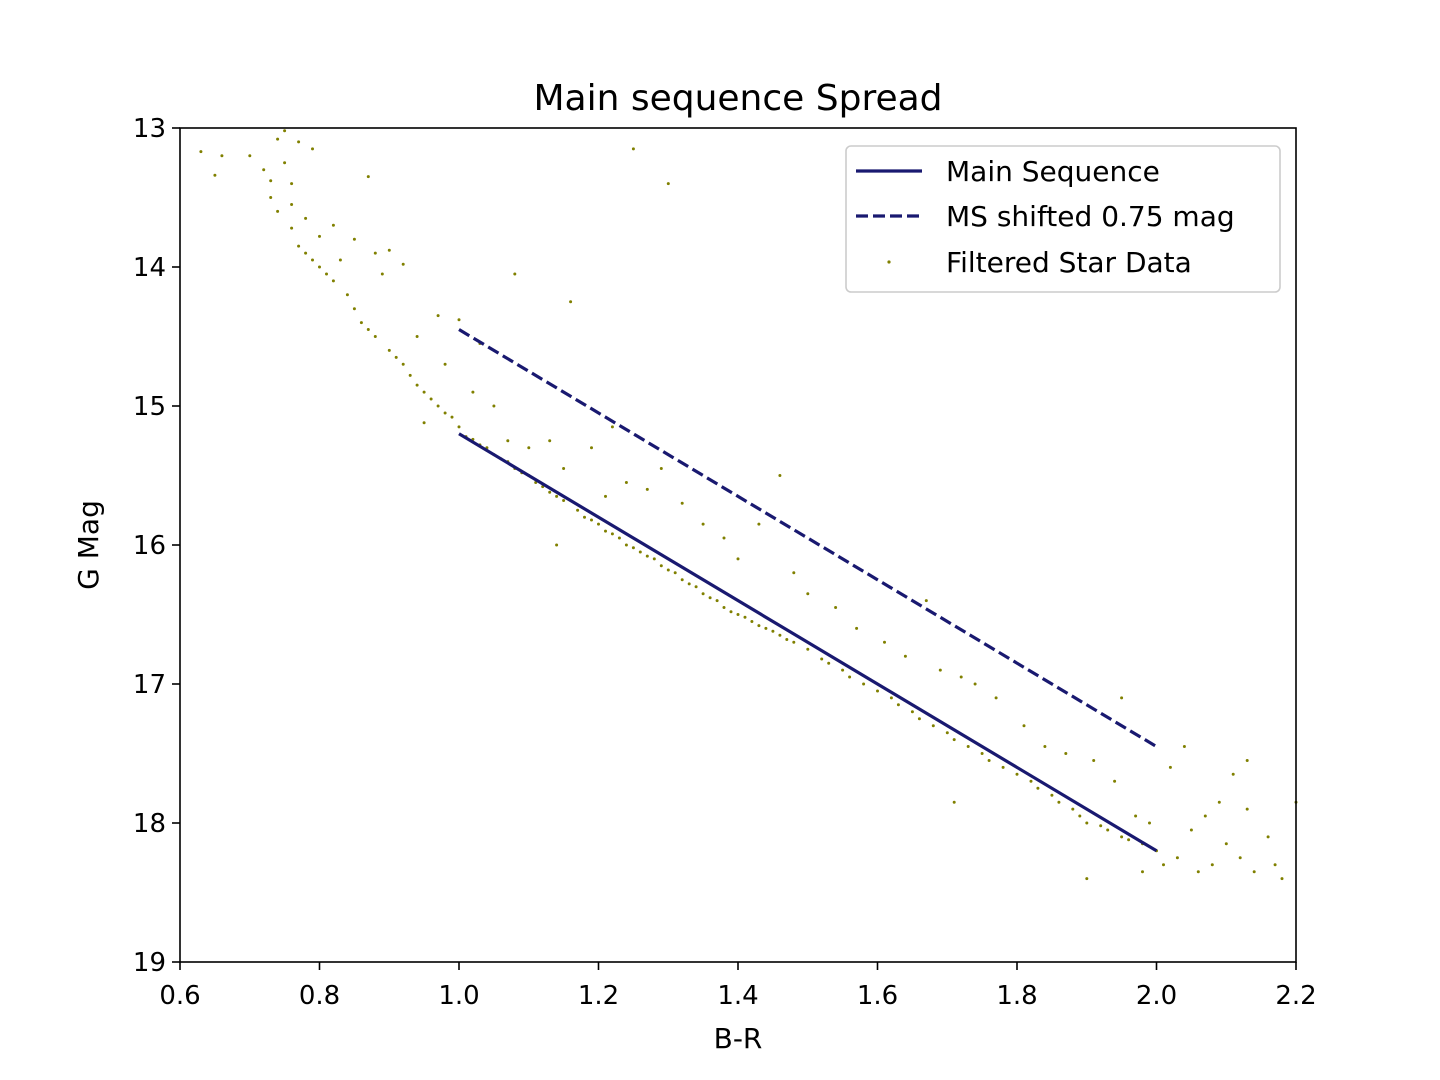 The width and height of the screenshot is (1440, 1080). What do you see at coordinates (88, 545) in the screenshot?
I see `y-axis-label: G Mag` at bounding box center [88, 545].